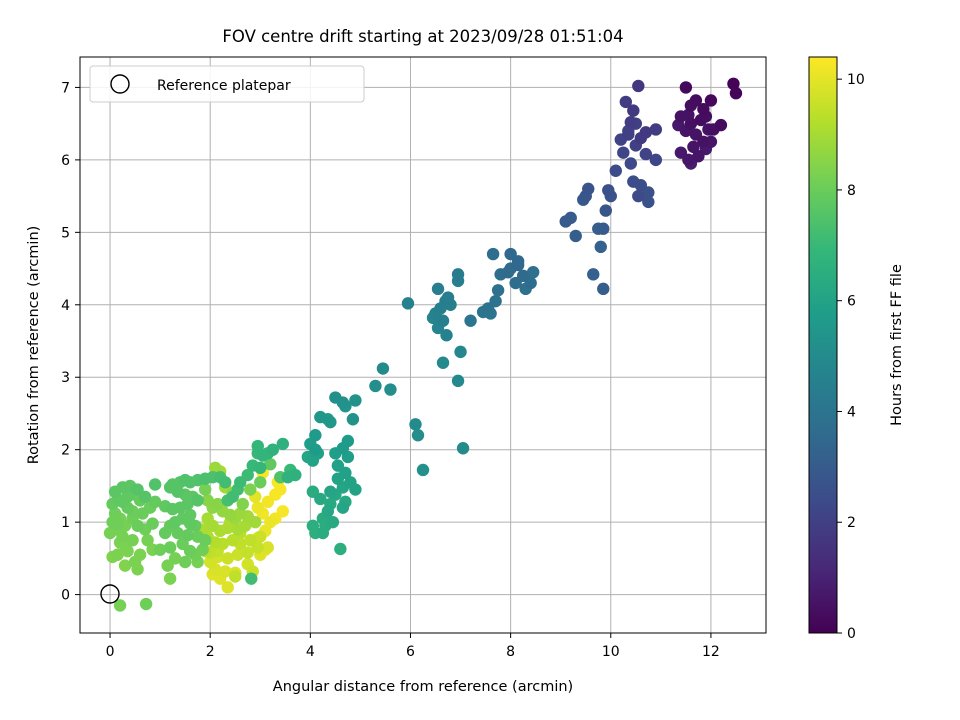 Image resolution: width=960 pixels, height=720 pixels. Describe the element at coordinates (851, 412) in the screenshot. I see `colorbar-tick-label: 4` at that location.